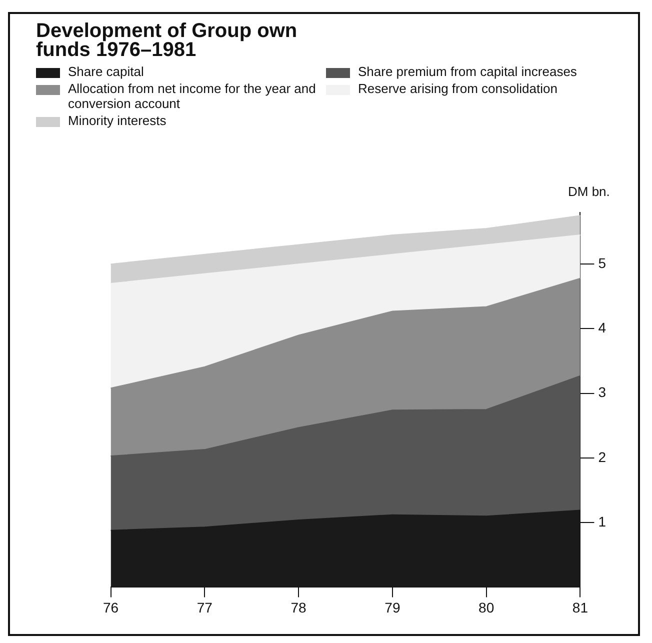  What do you see at coordinates (602, 521) in the screenshot?
I see `y-tick-label: 1` at bounding box center [602, 521].